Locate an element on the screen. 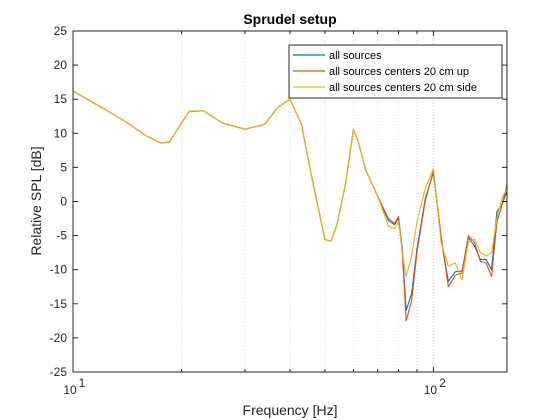 Image resolution: width=560 pixels, height=420 pixels. y-tick-label: 20 is located at coordinates (61, 65).